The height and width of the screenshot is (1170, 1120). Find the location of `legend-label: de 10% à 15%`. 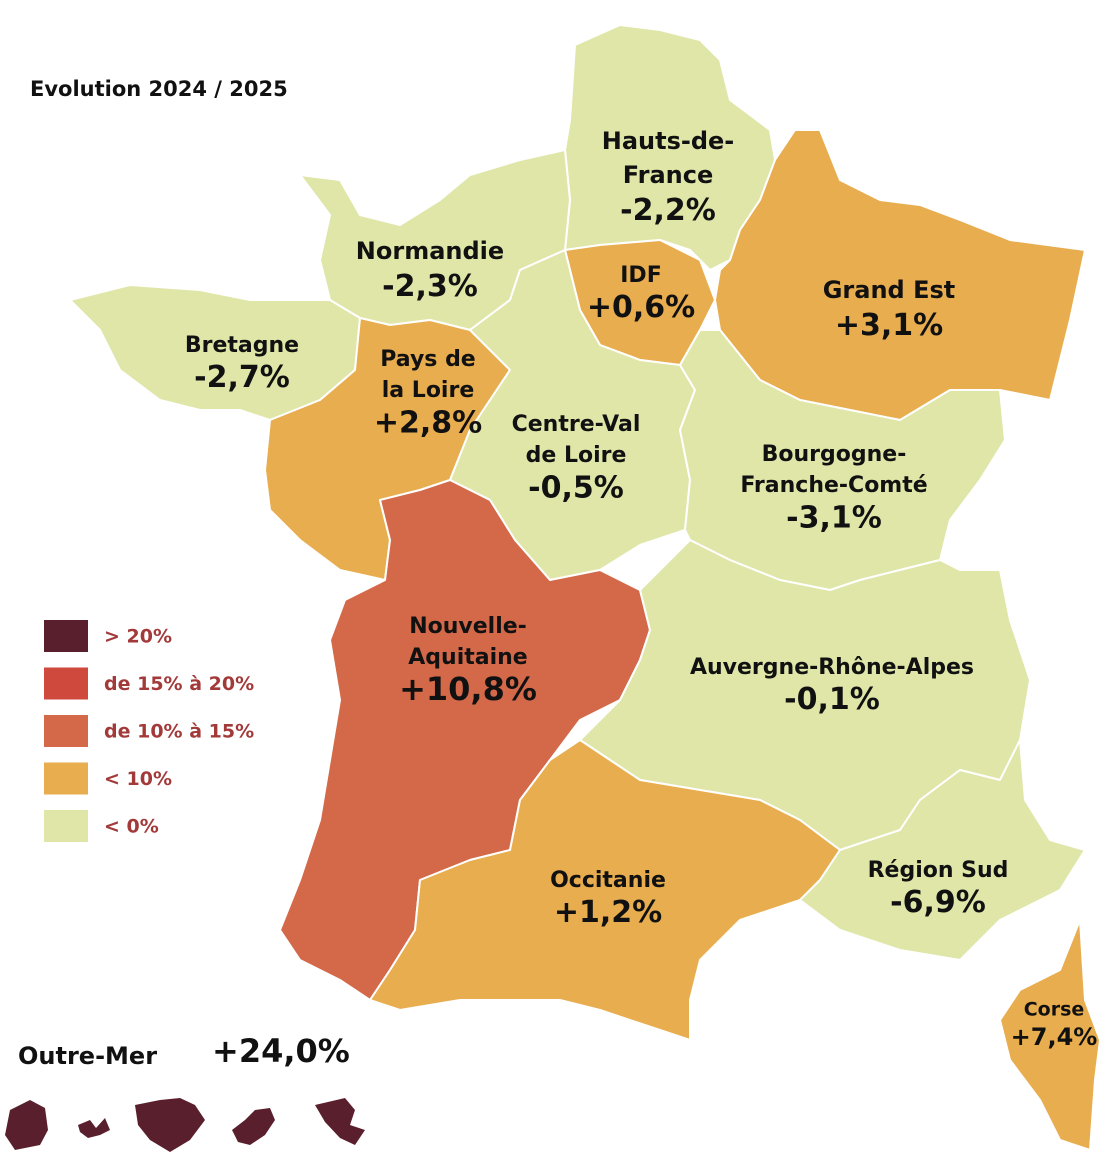

legend-label: de 10% à 15% is located at coordinates (179, 732).